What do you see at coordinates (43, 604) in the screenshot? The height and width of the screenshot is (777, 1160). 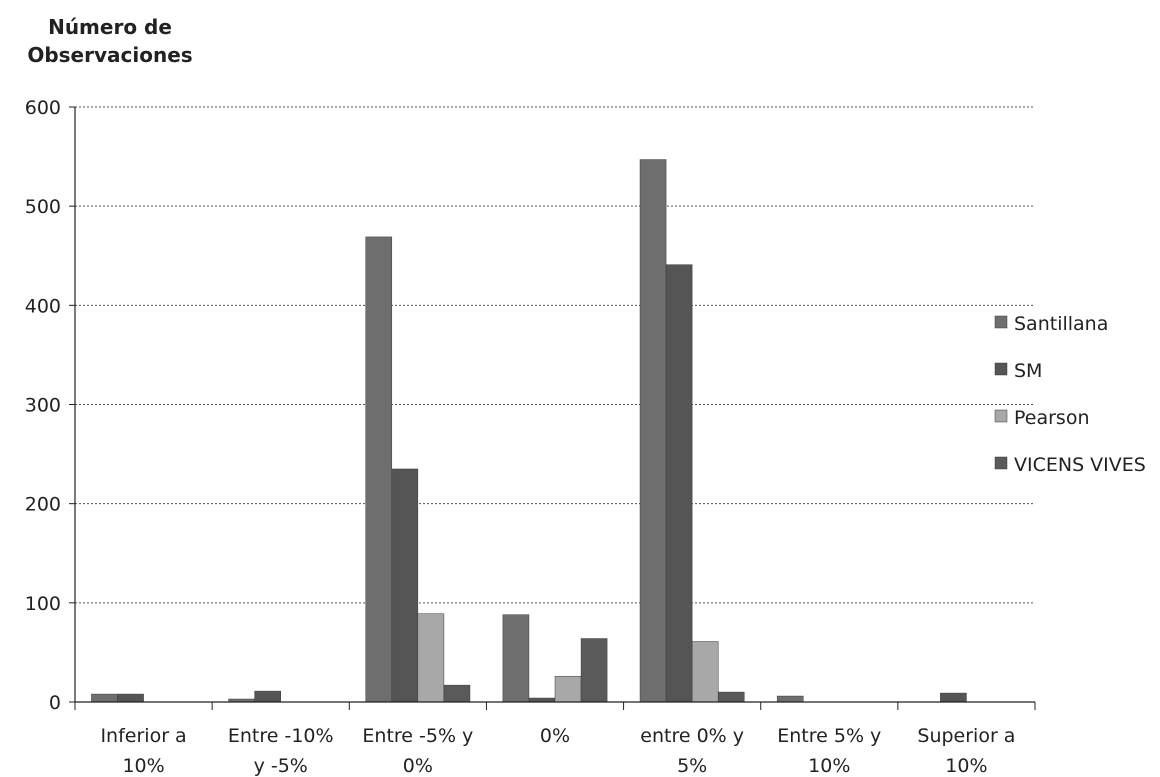 I see `y-tick-label: 100` at bounding box center [43, 604].